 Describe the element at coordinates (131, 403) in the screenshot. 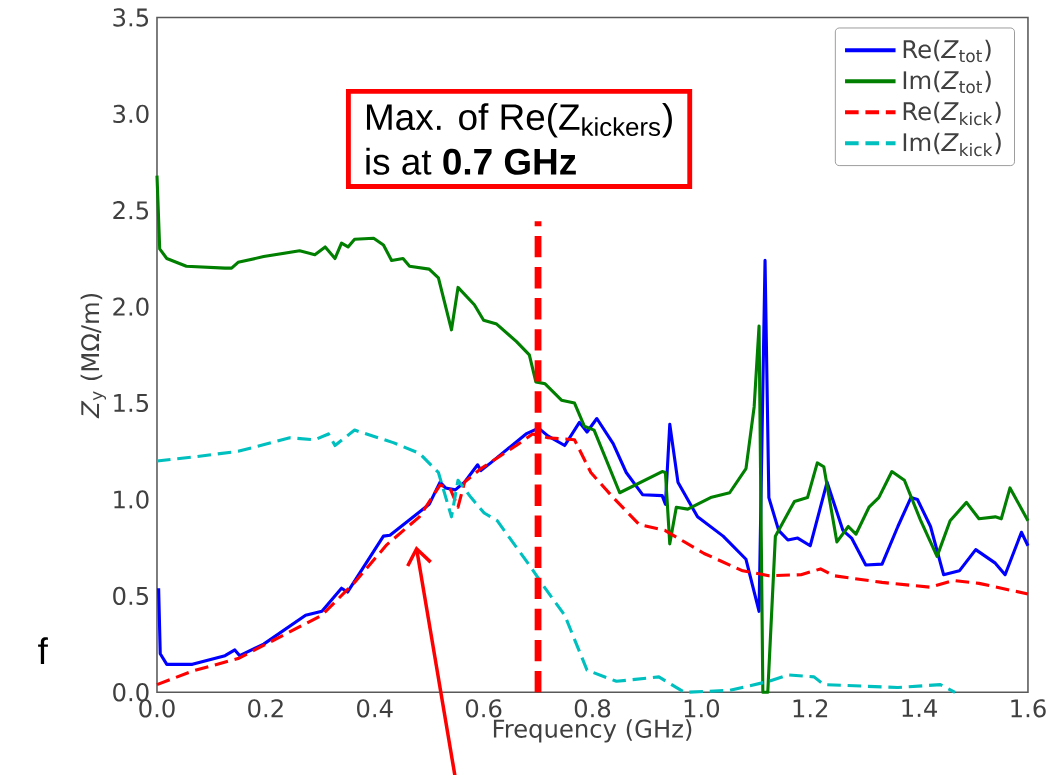

I see `y-tick-label: 1.5` at that location.